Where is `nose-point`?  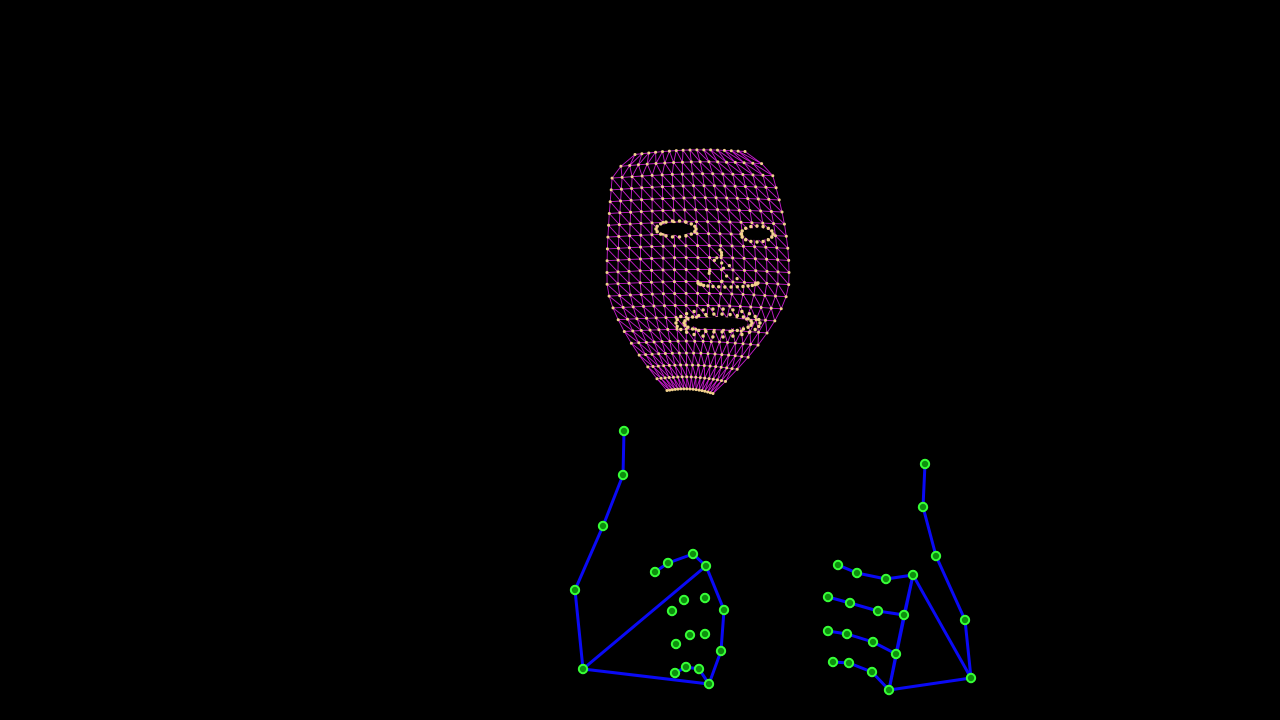 nose-point is located at coordinates (737, 287).